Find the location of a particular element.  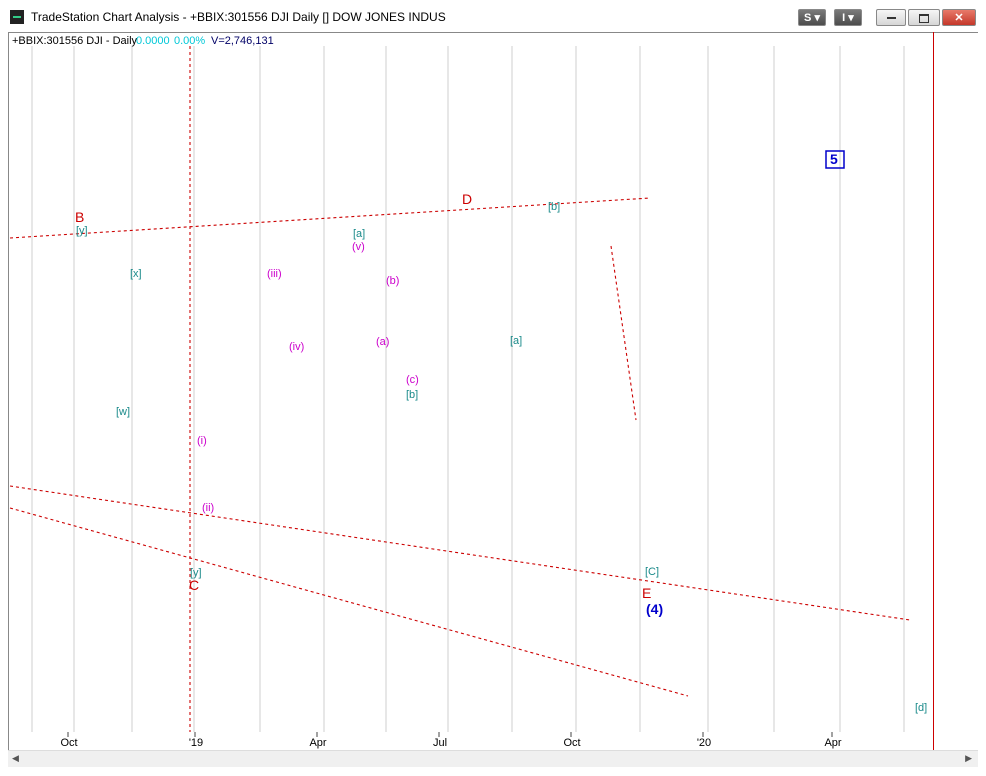

time-axis: Oct '19 Apr Jul Oct '20 Apr is located at coordinates (451, 740).